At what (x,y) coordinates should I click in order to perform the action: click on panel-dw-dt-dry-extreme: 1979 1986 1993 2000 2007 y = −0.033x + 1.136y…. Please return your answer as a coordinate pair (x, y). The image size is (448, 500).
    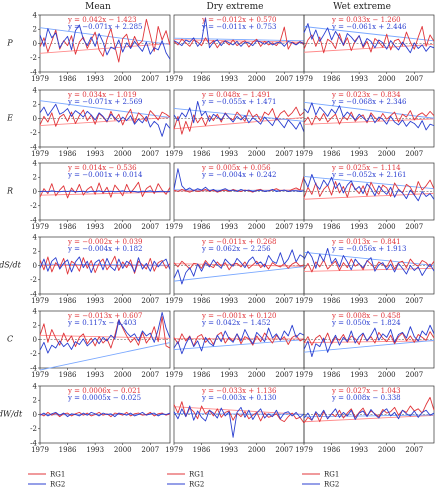
    Looking at the image, I should click on (235, 419).